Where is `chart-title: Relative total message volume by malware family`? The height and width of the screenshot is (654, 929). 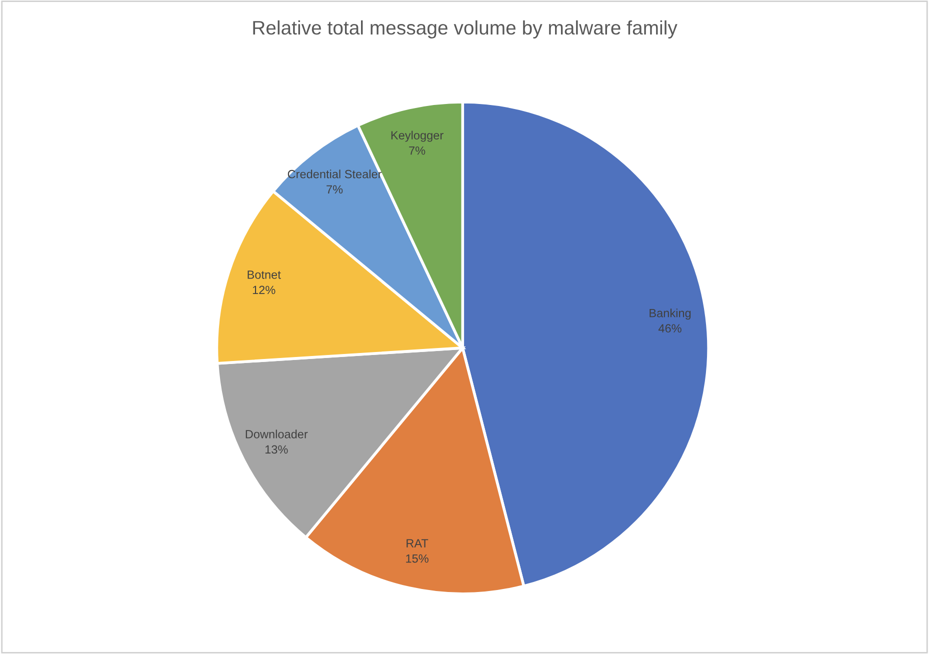
chart-title: Relative total message volume by malware family is located at coordinates (465, 29).